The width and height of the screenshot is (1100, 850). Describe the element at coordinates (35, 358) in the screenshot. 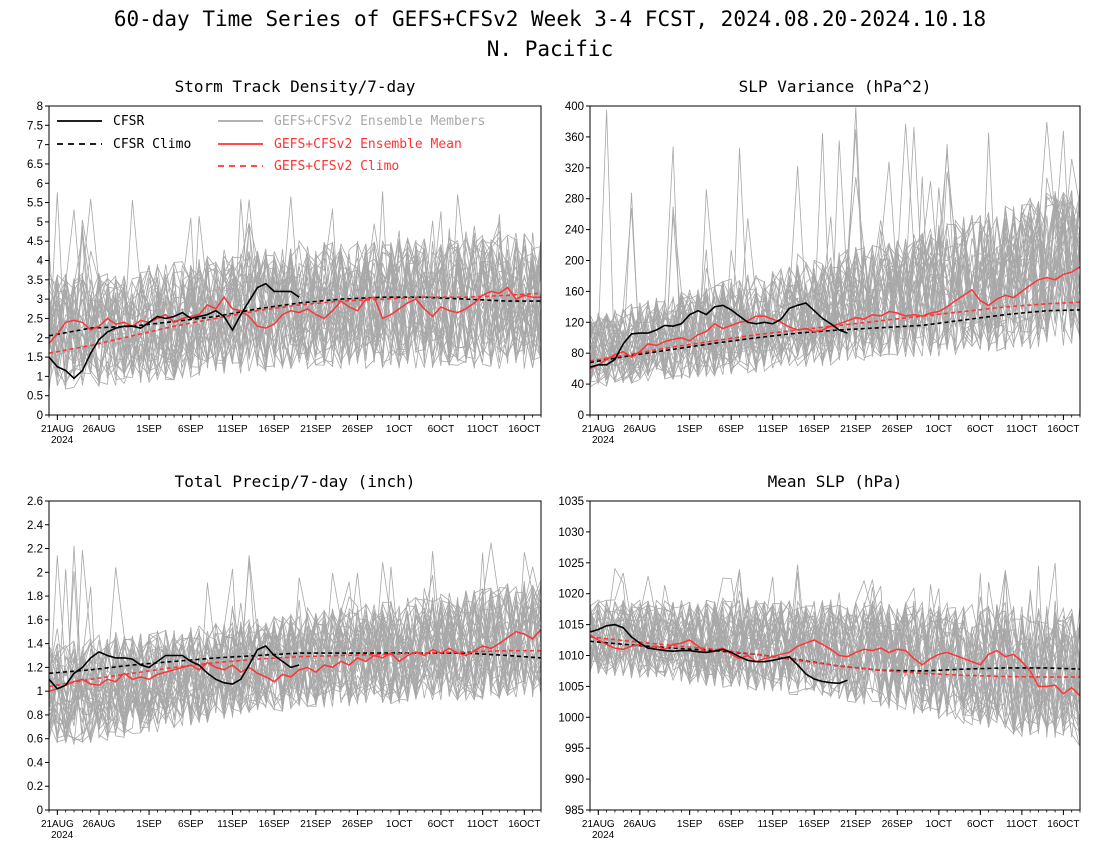

I see `y-tick-label: 1.5` at that location.